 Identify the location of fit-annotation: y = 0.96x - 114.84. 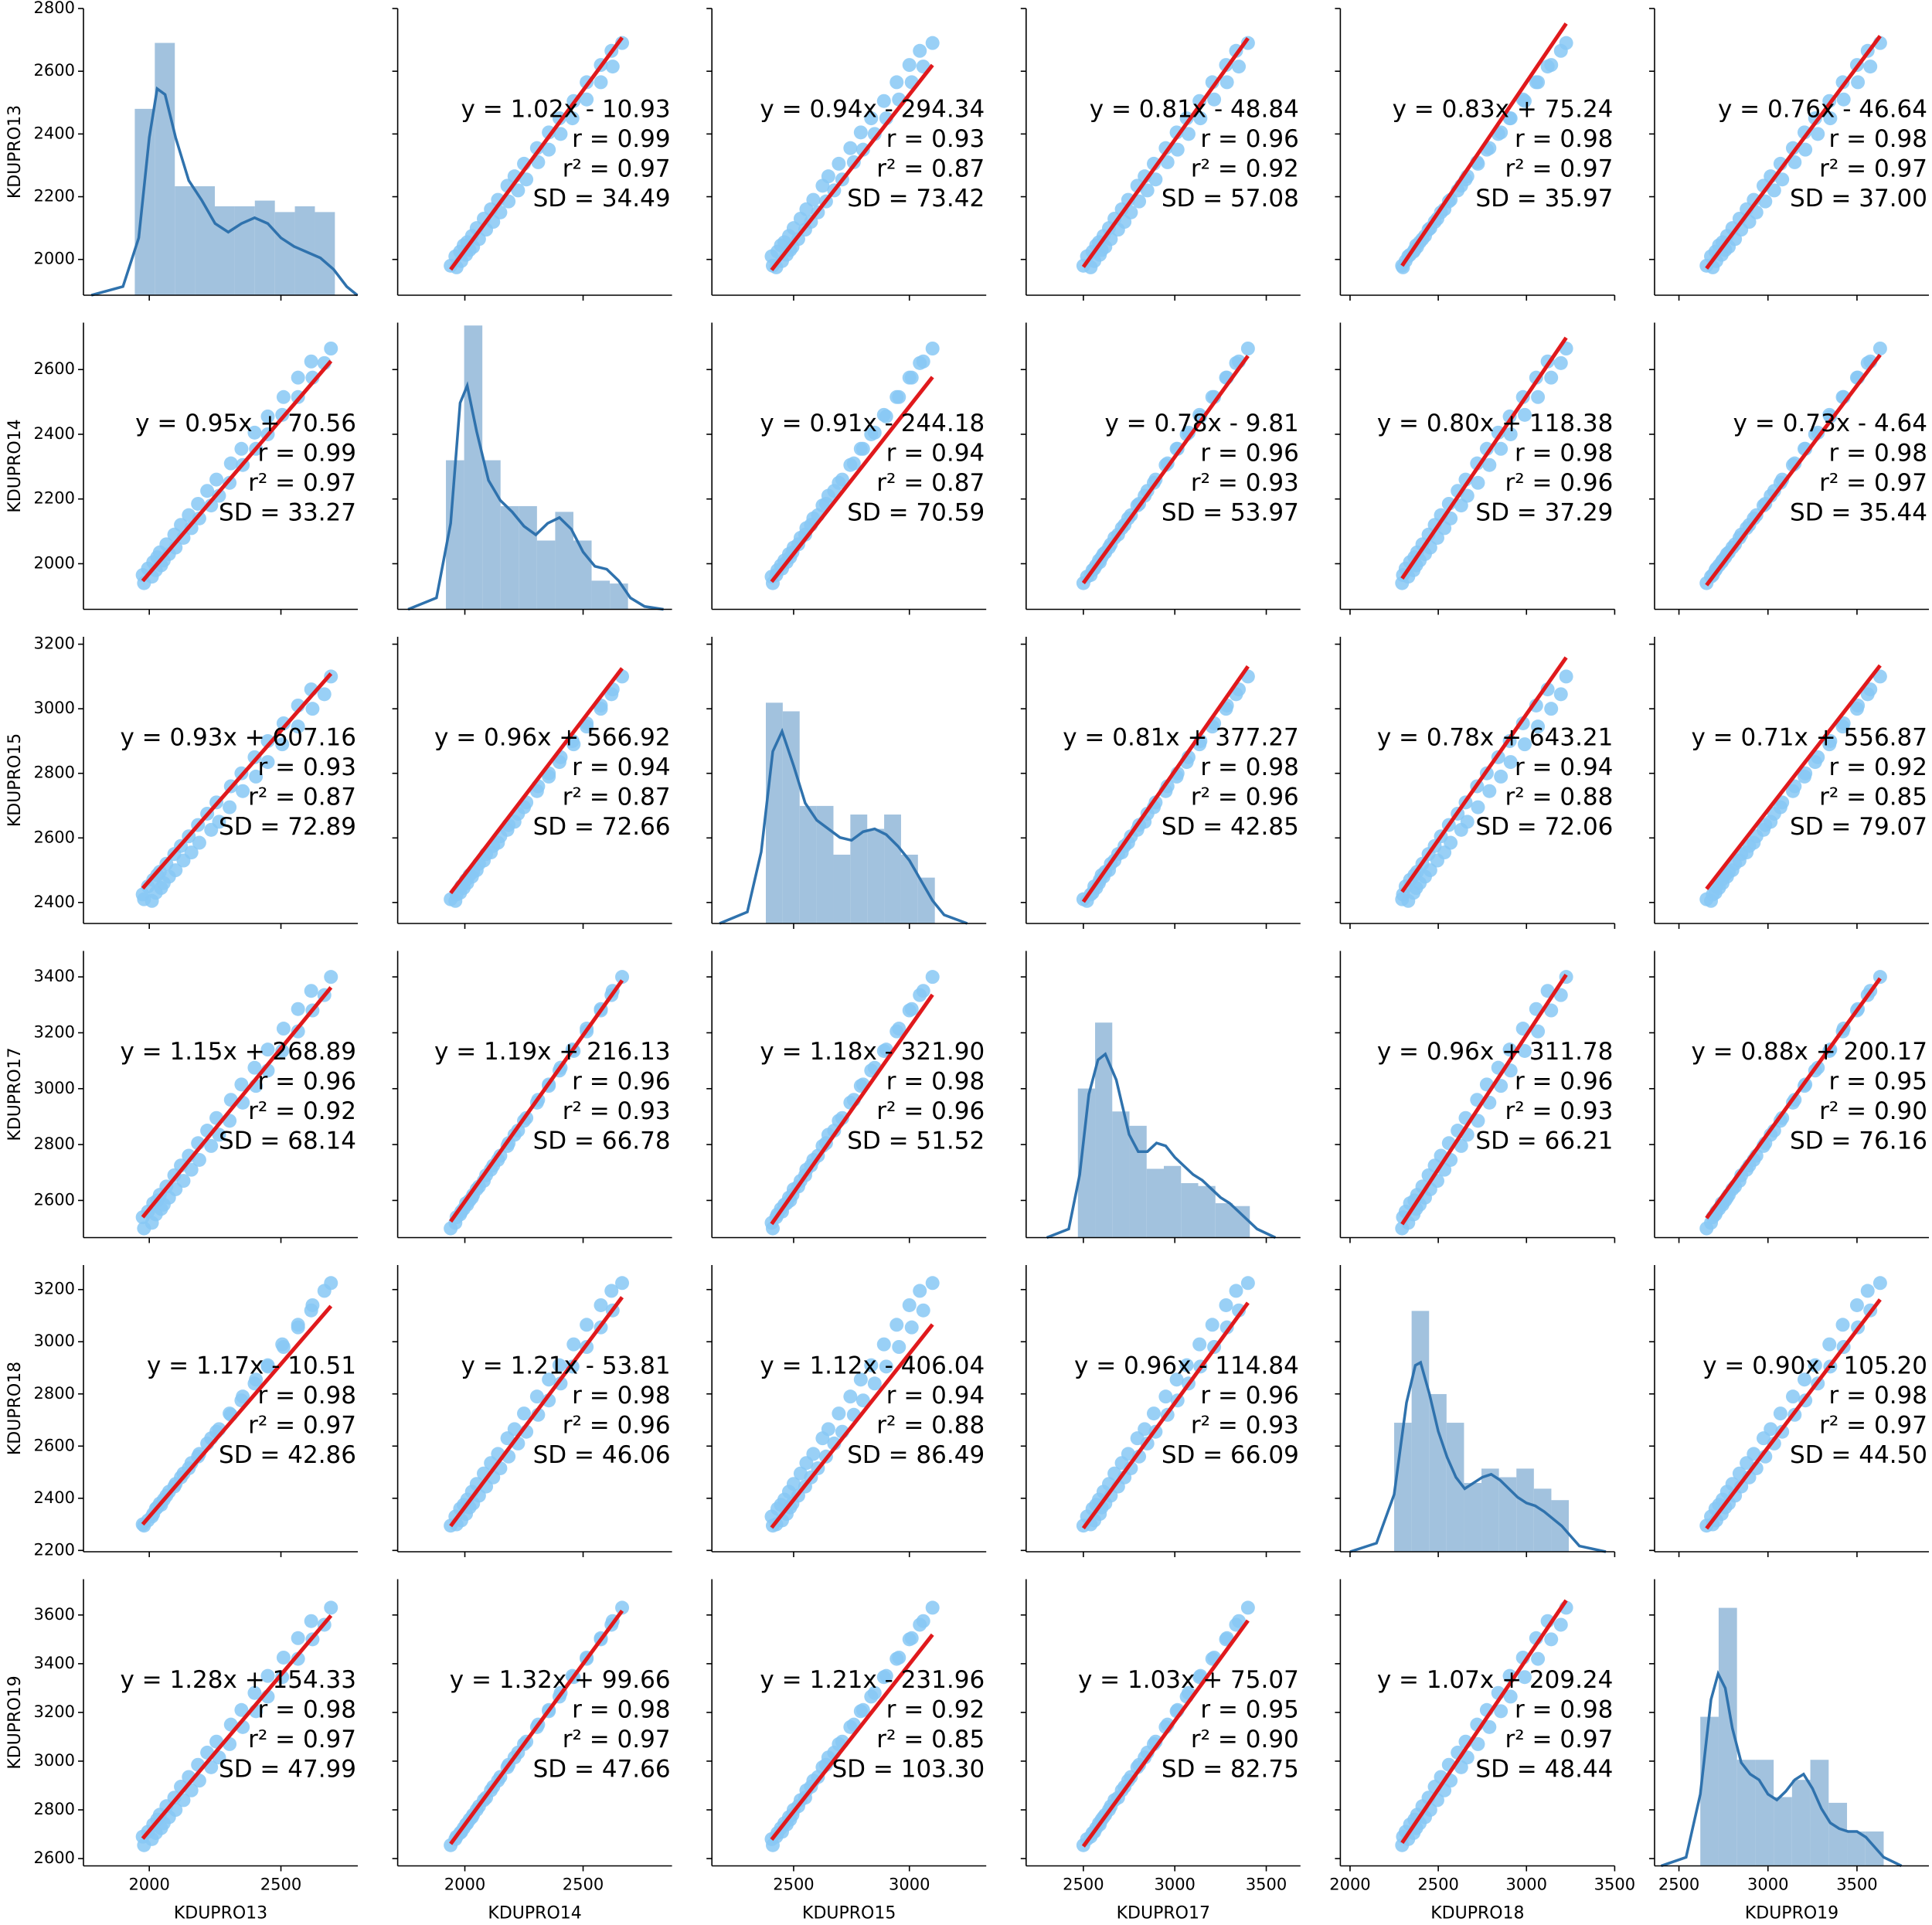
(1186, 1366).